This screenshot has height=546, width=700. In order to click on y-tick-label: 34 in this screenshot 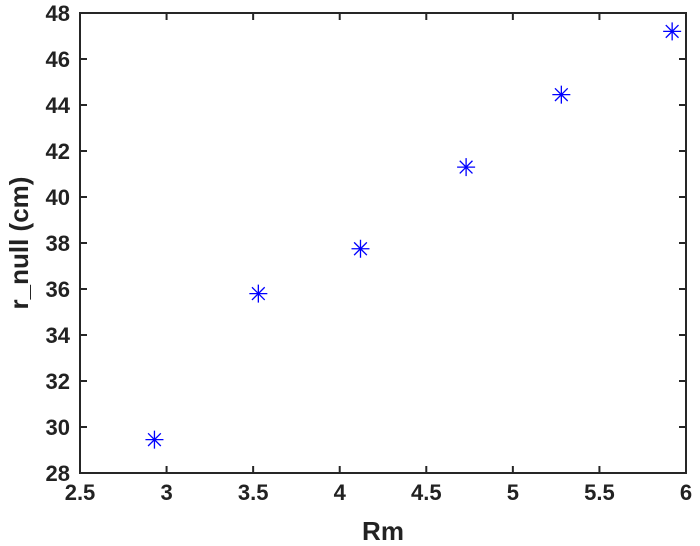, I will do `click(58, 335)`.